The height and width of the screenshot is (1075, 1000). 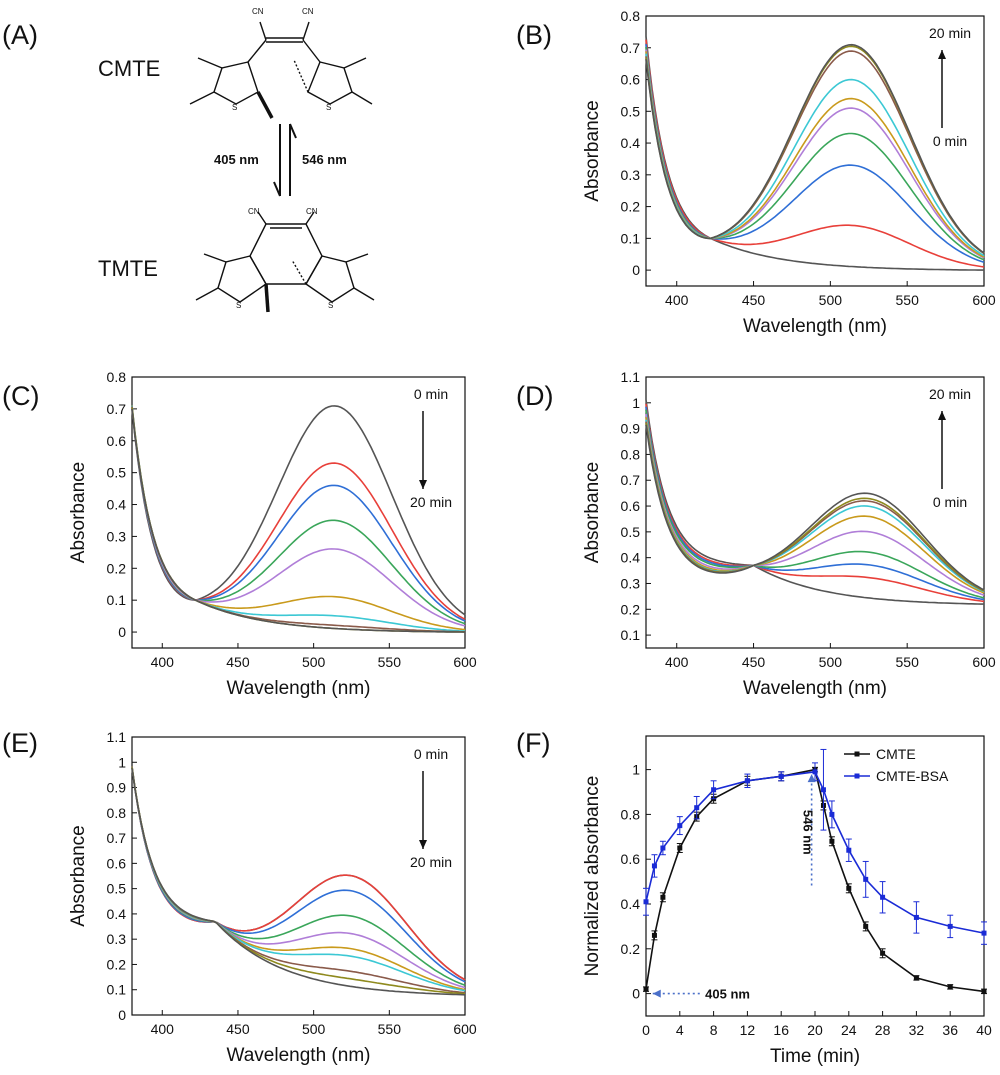 I want to click on s-atom-2: S, so click(x=328, y=107).